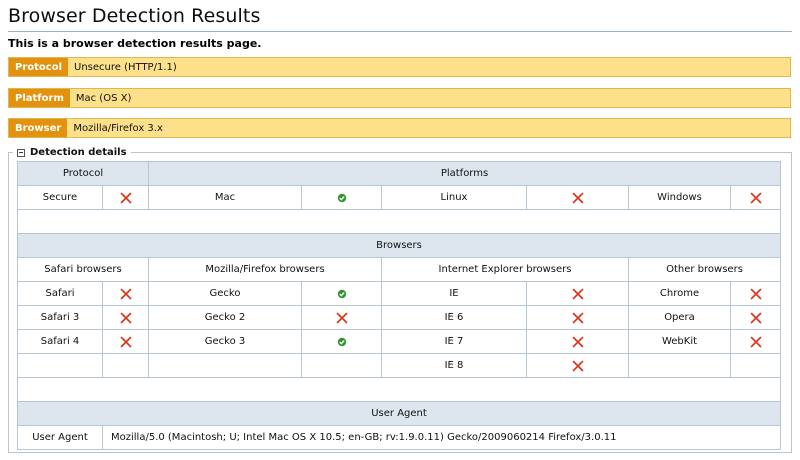 The image size is (800, 460). I want to click on secure-label: Secure, so click(60, 197).